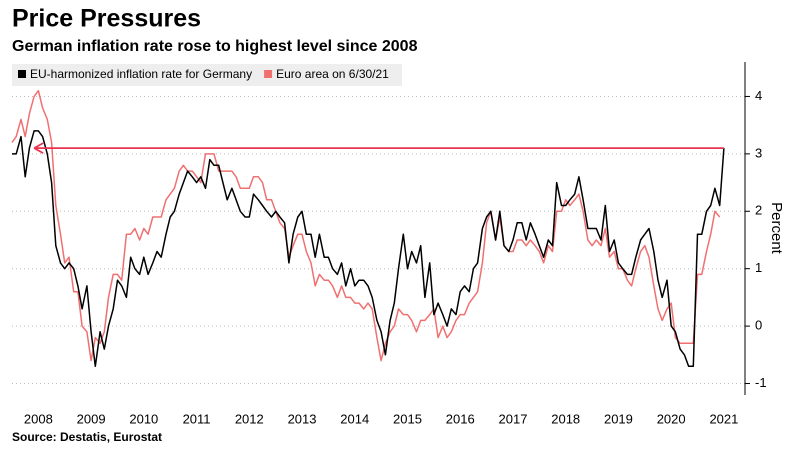  Describe the element at coordinates (513, 418) in the screenshot. I see `x-tick-label: 2017` at that location.